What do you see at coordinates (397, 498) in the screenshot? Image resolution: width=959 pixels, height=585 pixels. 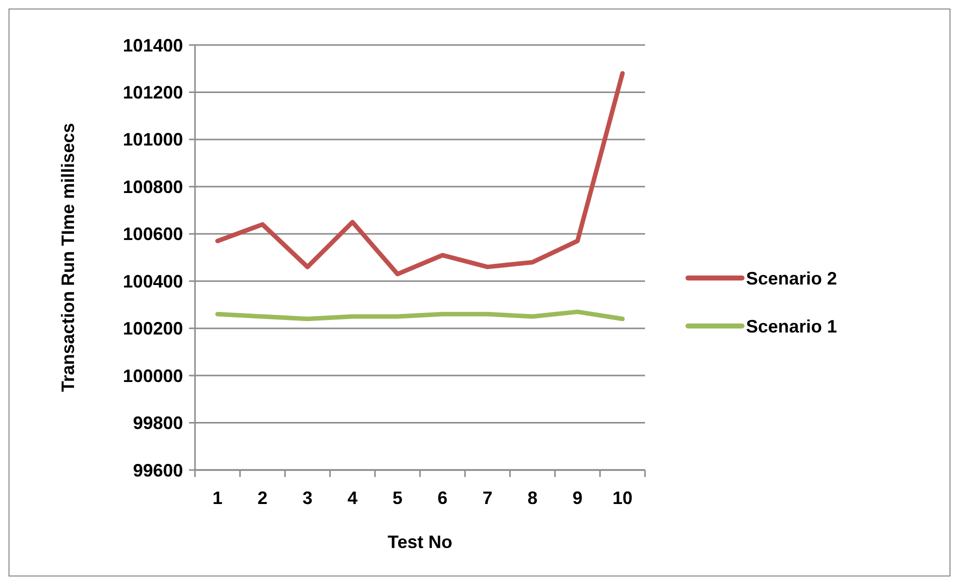 I see `x-tick-label: 5` at bounding box center [397, 498].